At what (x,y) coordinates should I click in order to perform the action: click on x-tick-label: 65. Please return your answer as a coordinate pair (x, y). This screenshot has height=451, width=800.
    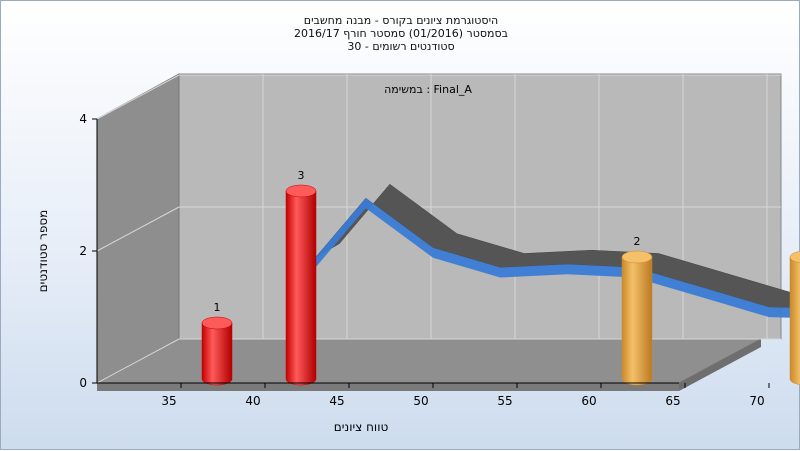
    Looking at the image, I should click on (672, 401).